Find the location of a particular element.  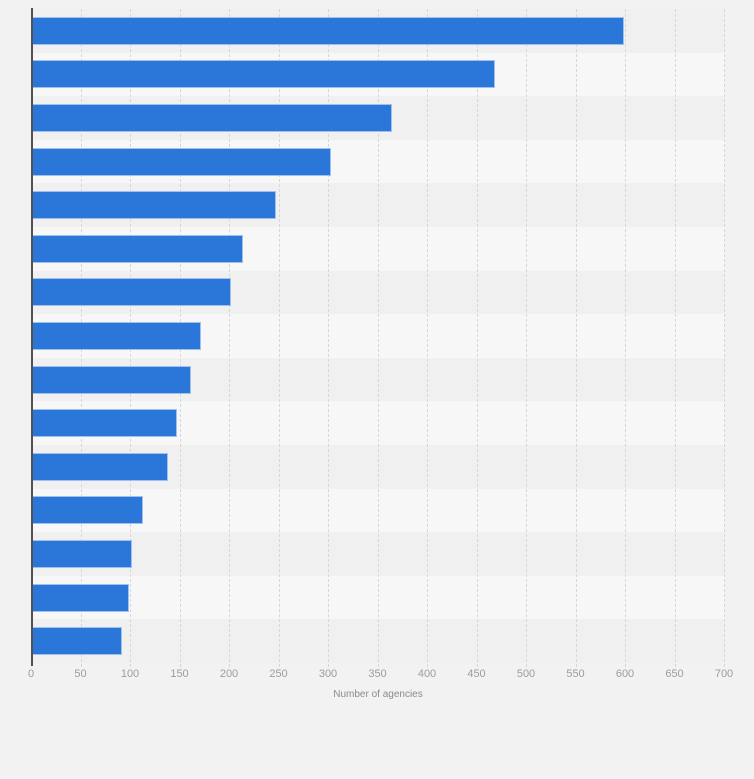

x-tick-label: 700 is located at coordinates (724, 674).